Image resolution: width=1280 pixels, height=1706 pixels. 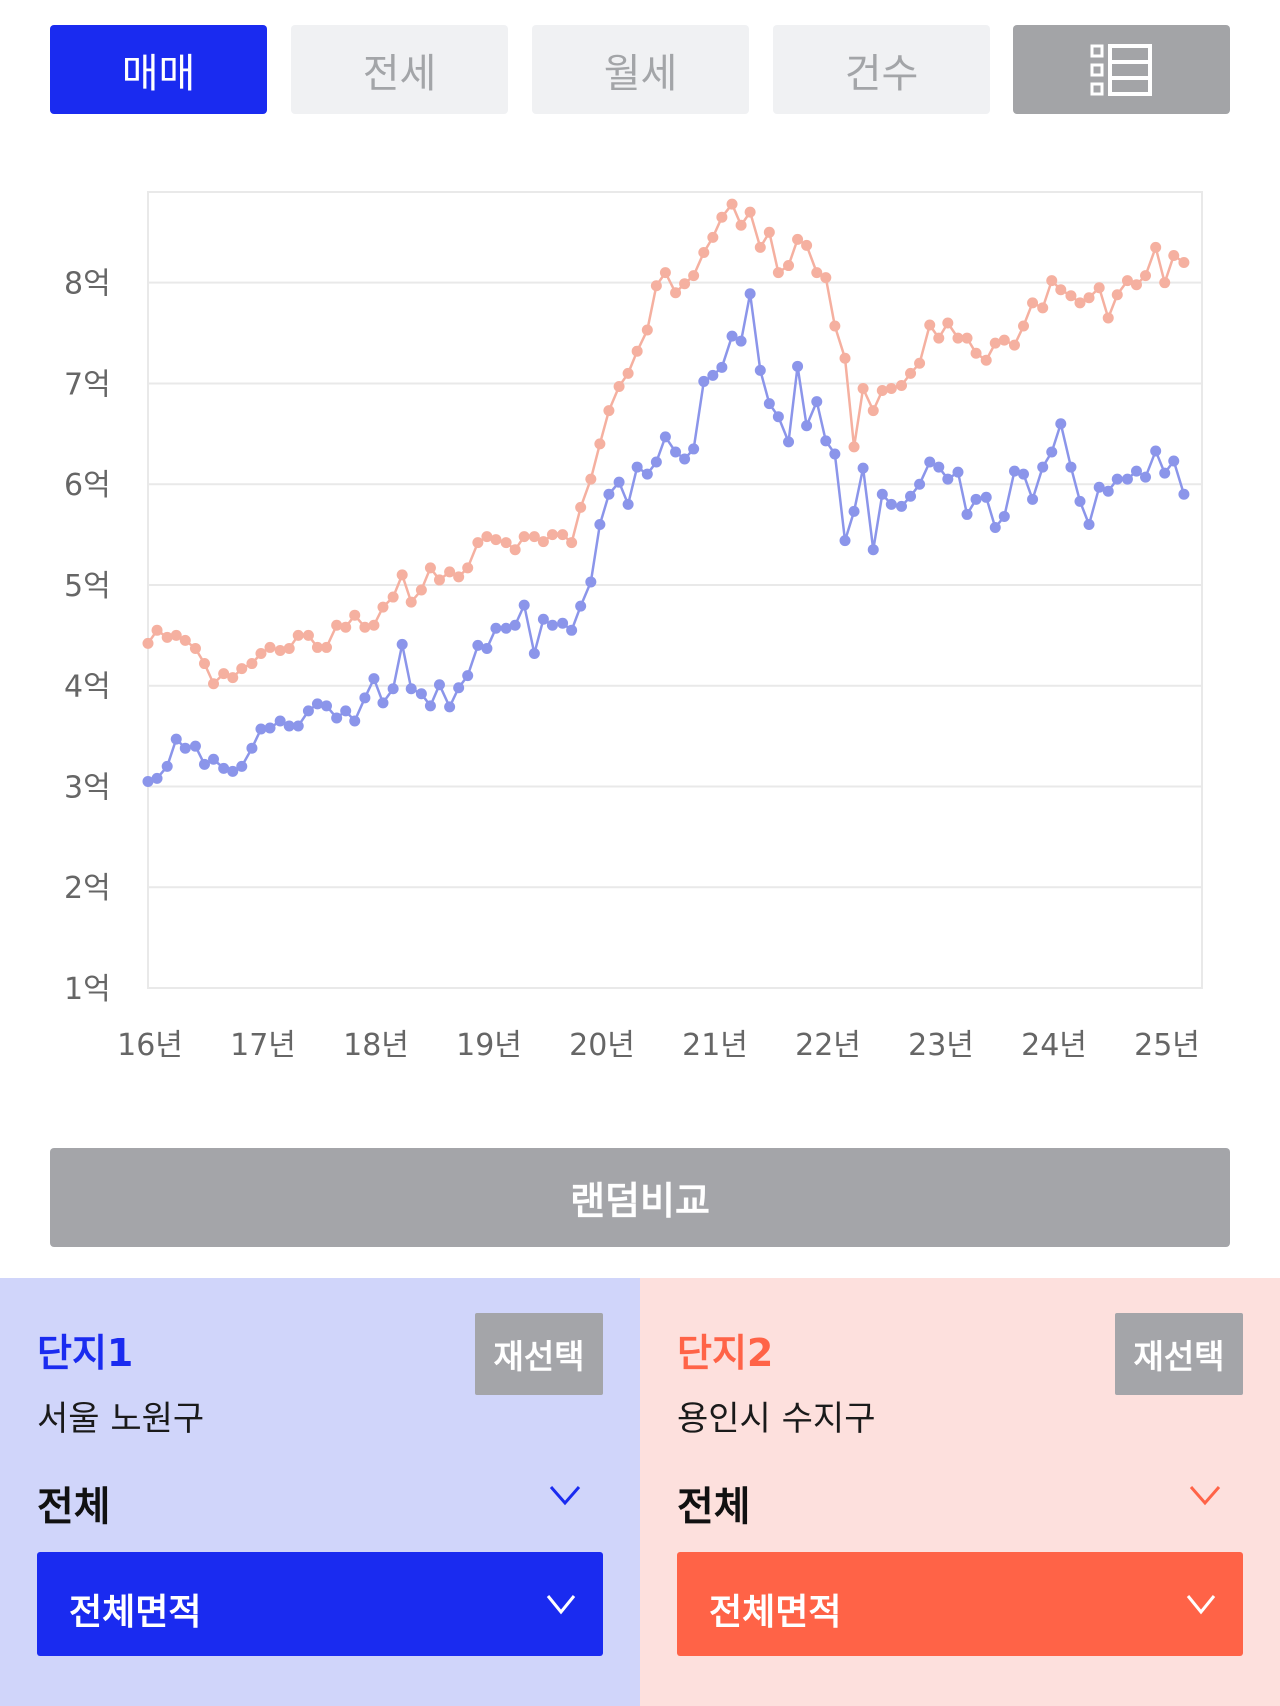 What do you see at coordinates (158, 69) in the screenshot?
I see `tab-sale: 매매` at bounding box center [158, 69].